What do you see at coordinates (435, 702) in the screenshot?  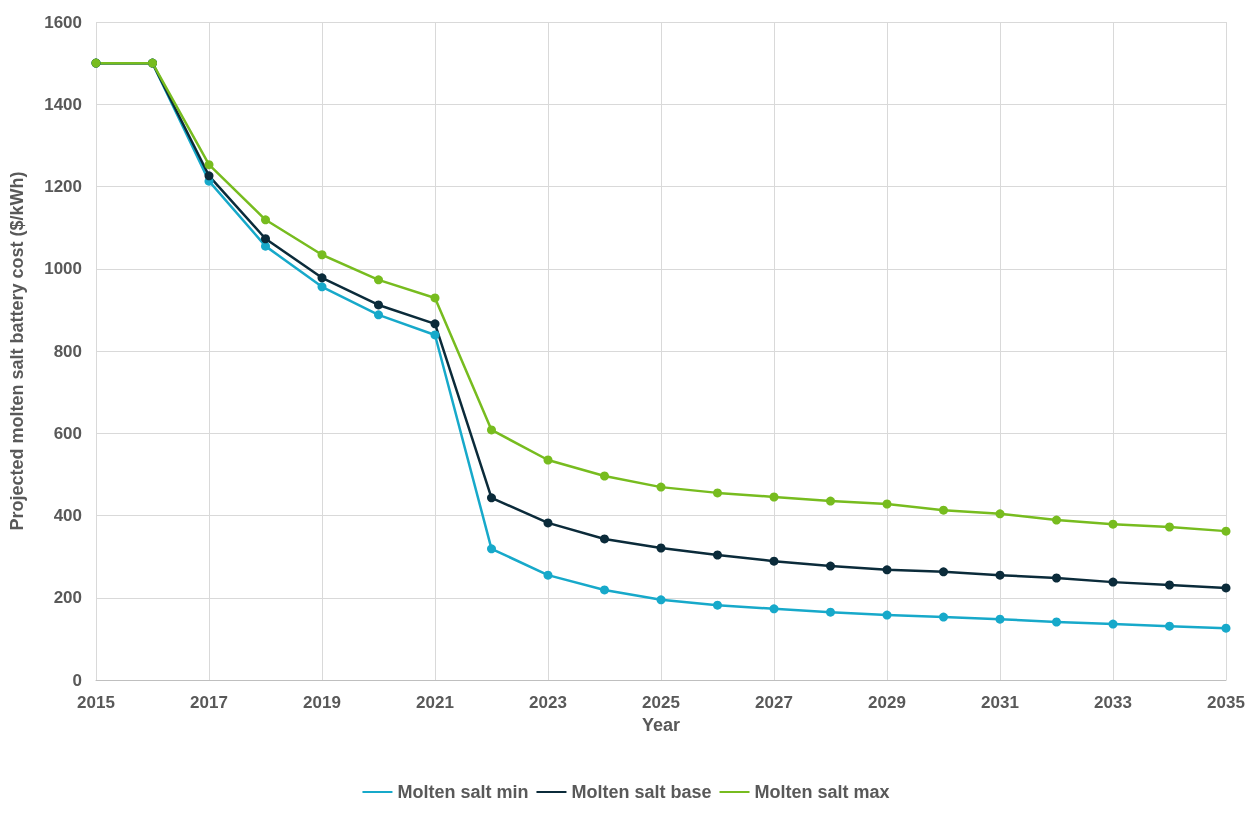 I see `x-tick-label: 2021` at bounding box center [435, 702].